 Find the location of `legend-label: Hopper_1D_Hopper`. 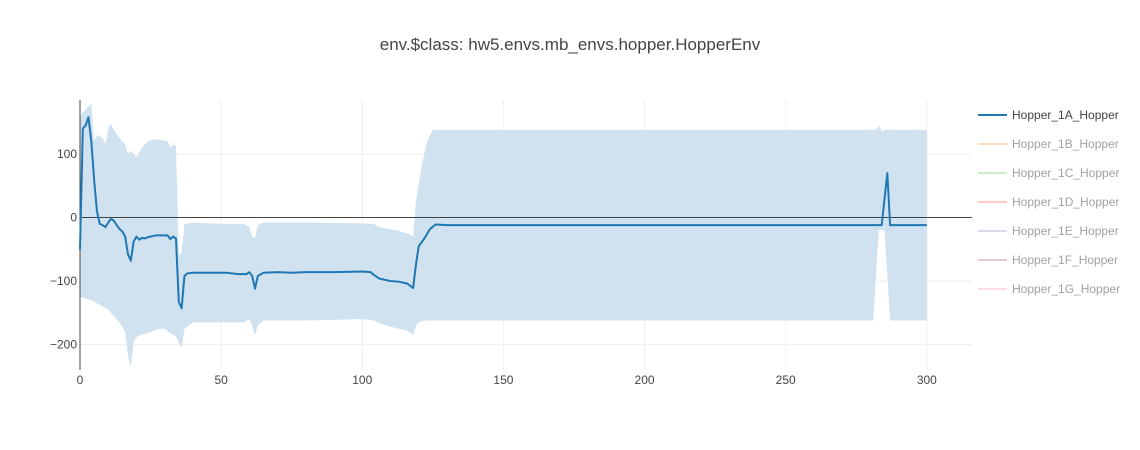

legend-label: Hopper_1D_Hopper is located at coordinates (1065, 202).